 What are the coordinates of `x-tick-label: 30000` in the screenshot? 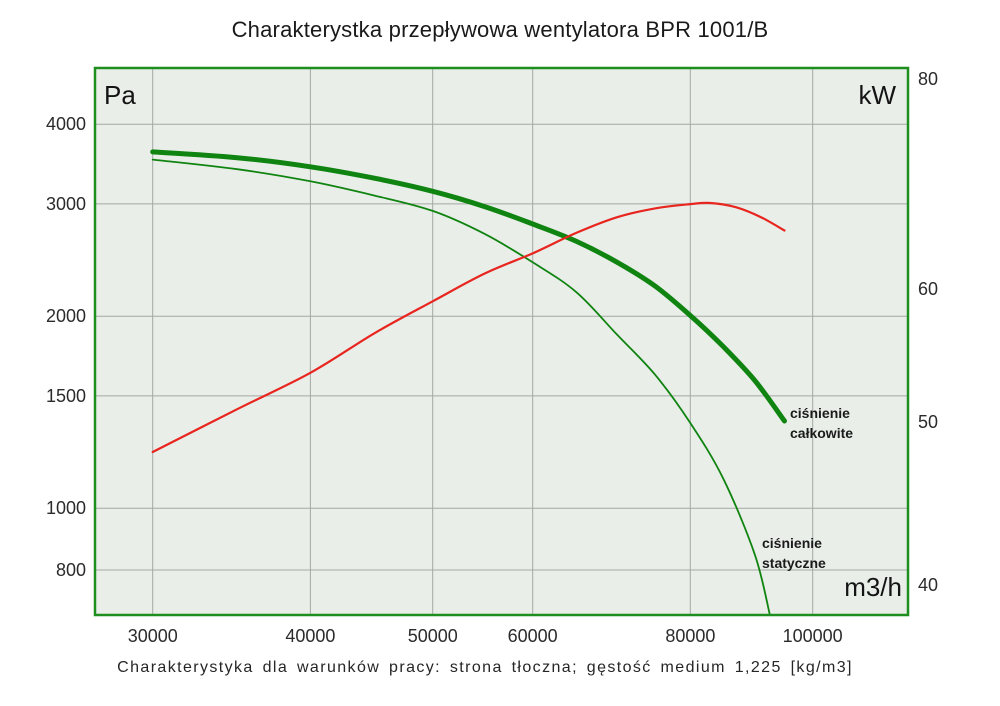 It's located at (152, 636).